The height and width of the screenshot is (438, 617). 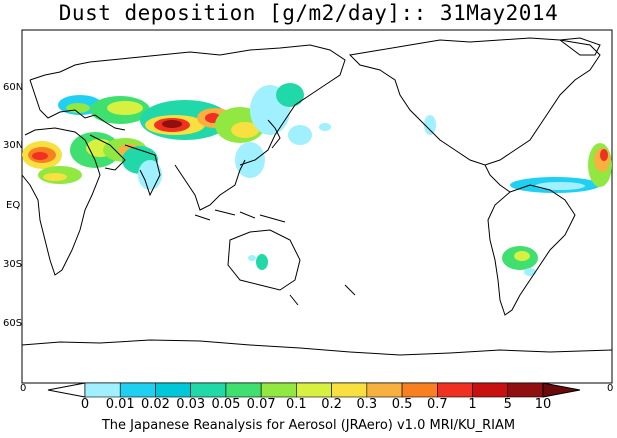 What do you see at coordinates (543, 404) in the screenshot?
I see `colorbar-label: 10` at bounding box center [543, 404].